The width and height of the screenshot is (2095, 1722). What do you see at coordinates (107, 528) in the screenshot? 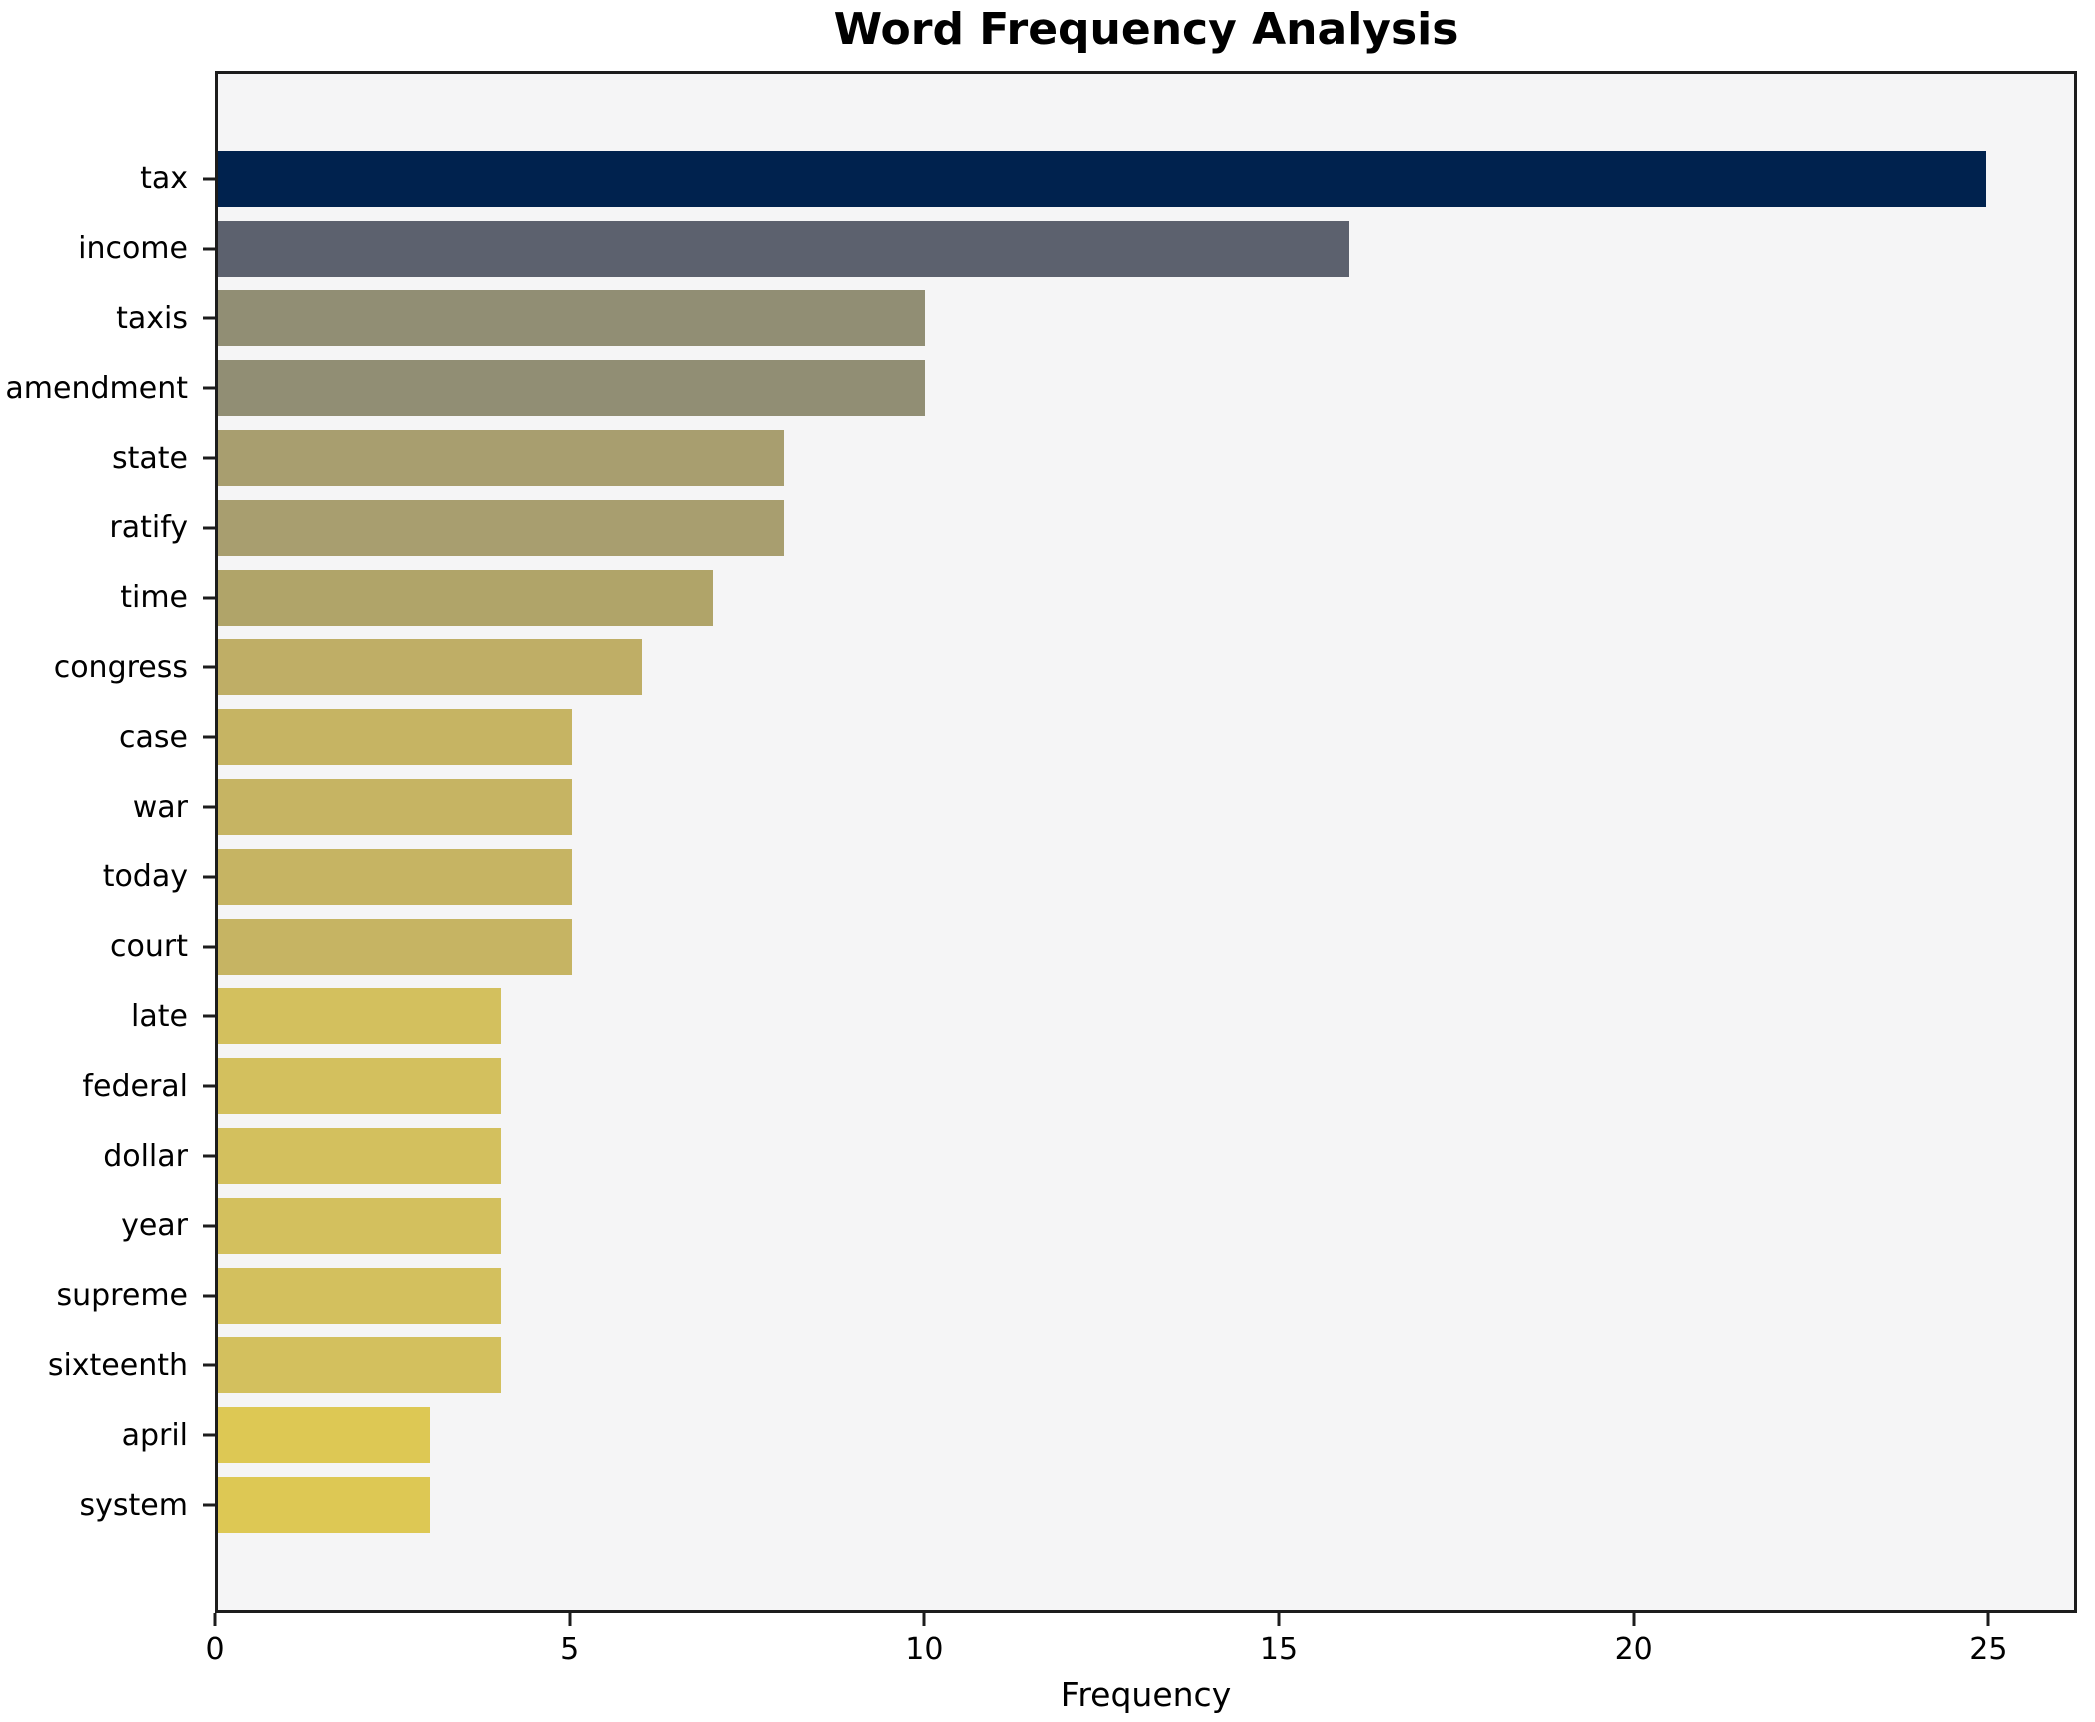
I see `y-tick-row: ratify` at bounding box center [107, 528].